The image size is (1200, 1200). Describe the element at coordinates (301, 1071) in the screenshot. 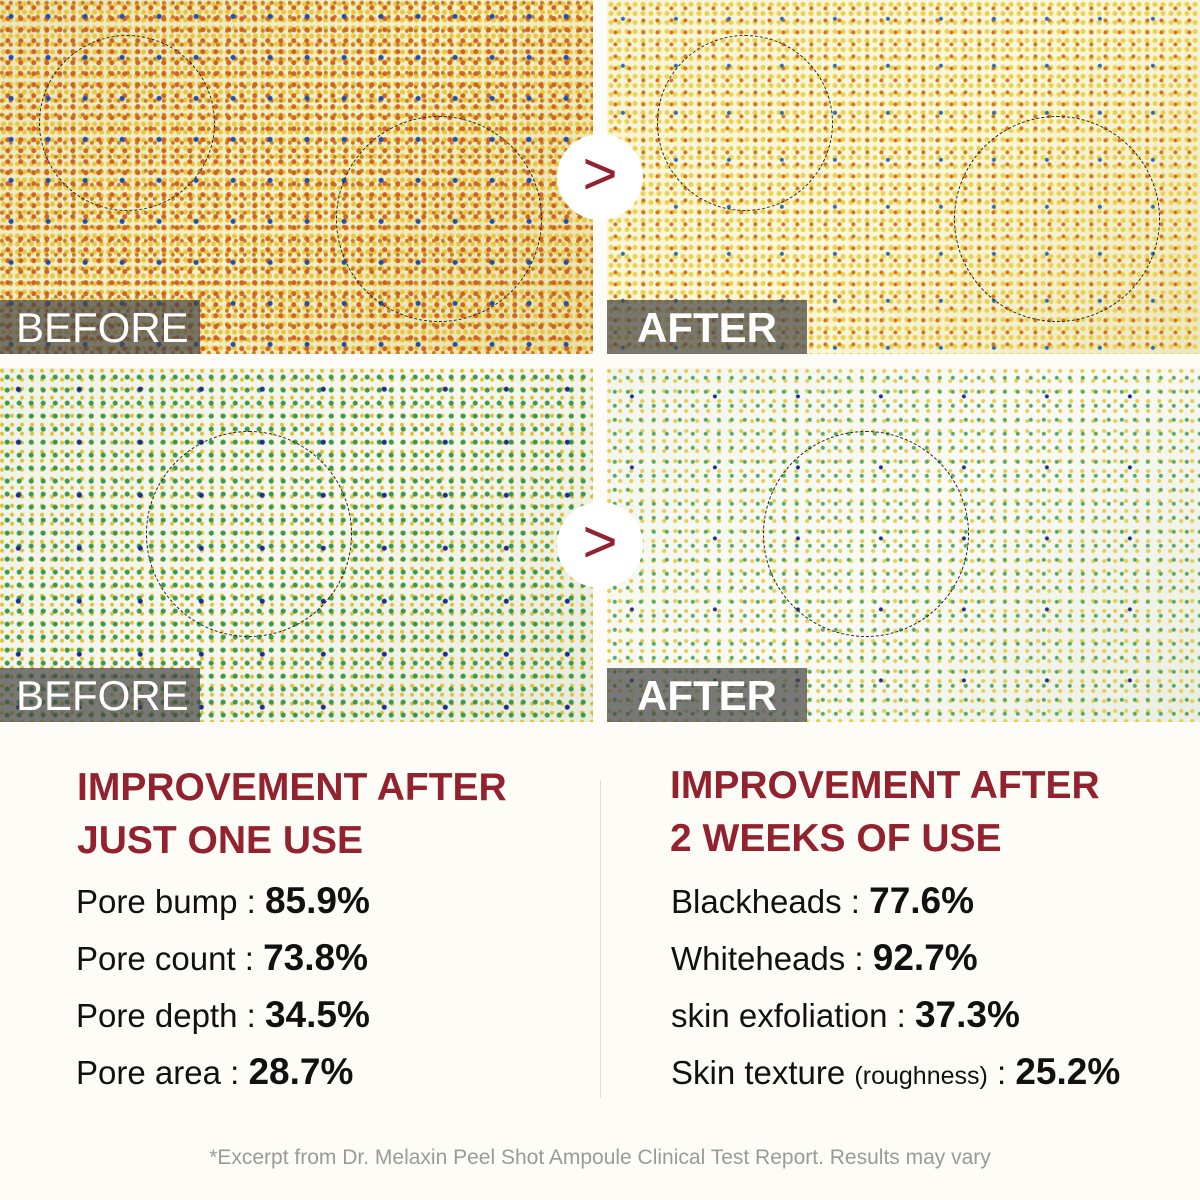

I see `stat-value: 28.7%` at that location.